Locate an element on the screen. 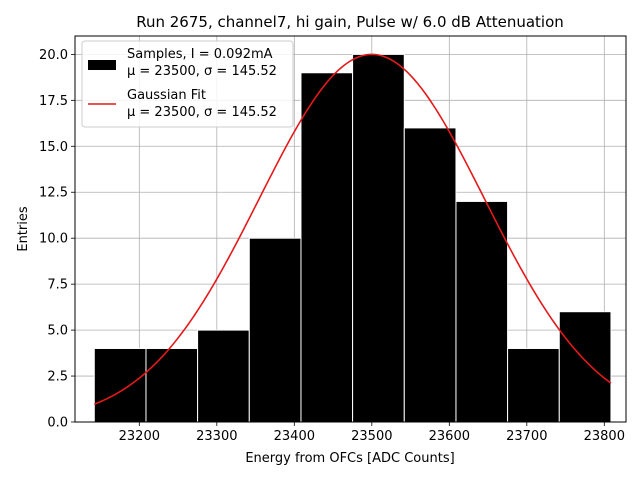 The height and width of the screenshot is (480, 640). y-axis-ticks: 0.0 2.5 5.0 7.5 10.0 12.5 15.0 17.5 20.0 is located at coordinates (57, 239).